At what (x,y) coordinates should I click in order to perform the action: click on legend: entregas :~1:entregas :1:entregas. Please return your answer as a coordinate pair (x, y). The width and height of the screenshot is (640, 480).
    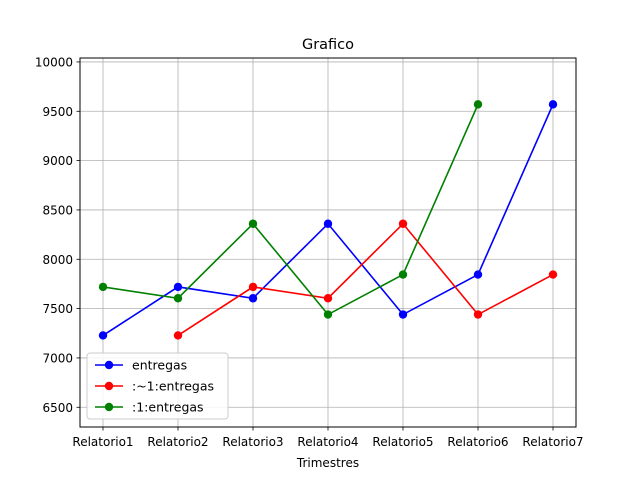
    Looking at the image, I should click on (157, 386).